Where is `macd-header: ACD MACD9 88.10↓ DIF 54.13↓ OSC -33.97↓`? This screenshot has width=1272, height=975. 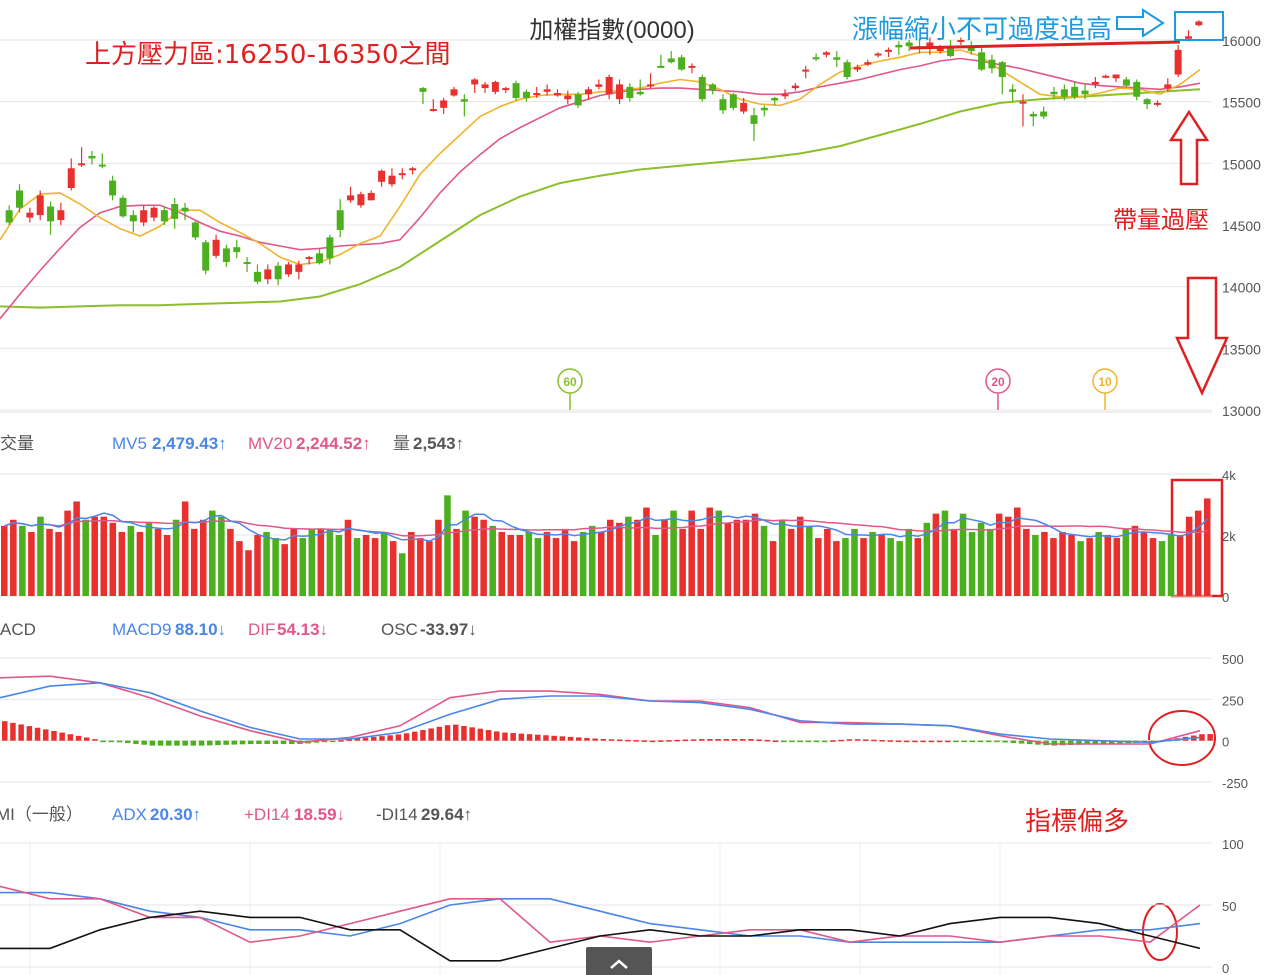
macd-header: ACD MACD9 88.10↓ DIF 54.13↓ OSC -33.97↓ is located at coordinates (238, 629).